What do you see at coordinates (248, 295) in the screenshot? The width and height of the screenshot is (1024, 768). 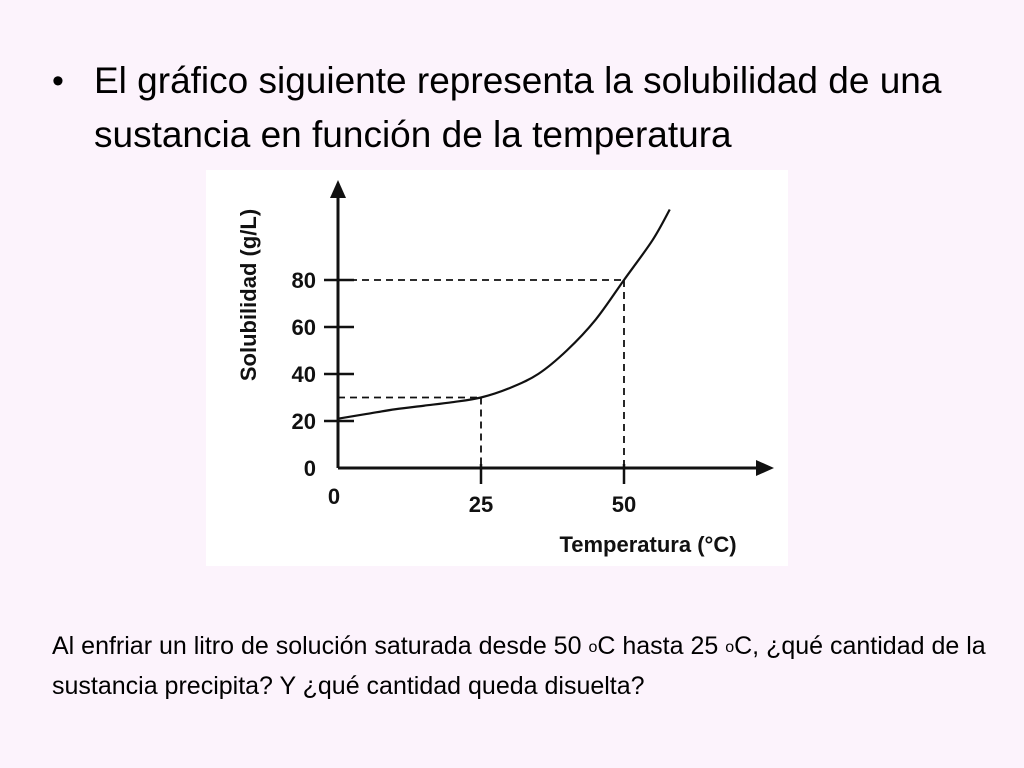 I see `y-axis-label: Solubilidad (g/L)` at bounding box center [248, 295].